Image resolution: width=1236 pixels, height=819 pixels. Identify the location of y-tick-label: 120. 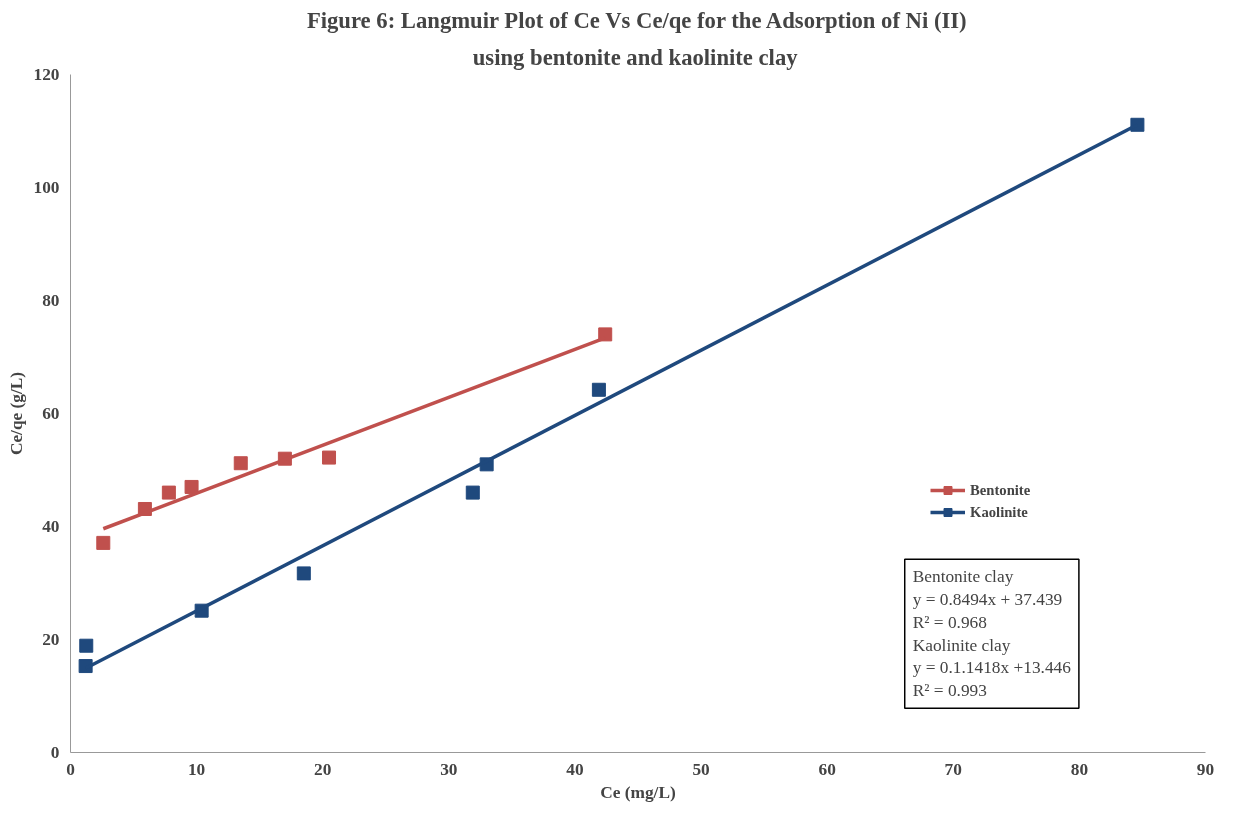
(46, 74).